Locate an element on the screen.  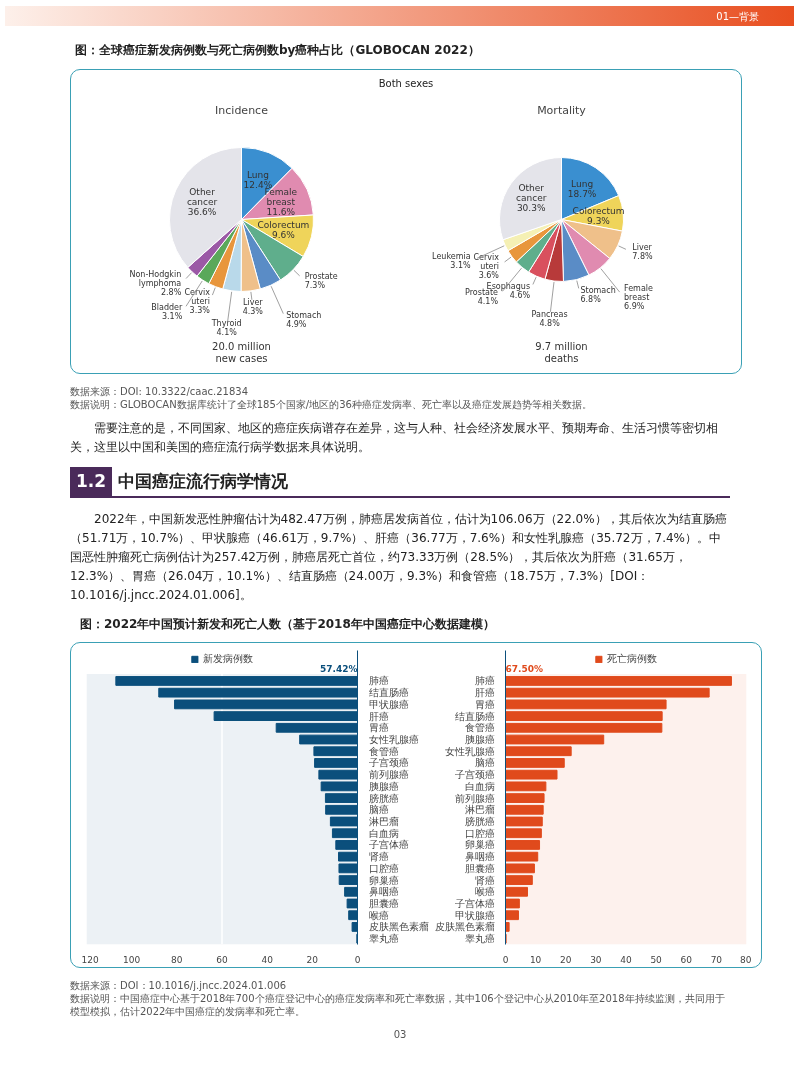
y-tick-label: 女性乳腺癌 is located at coordinates (393, 739).